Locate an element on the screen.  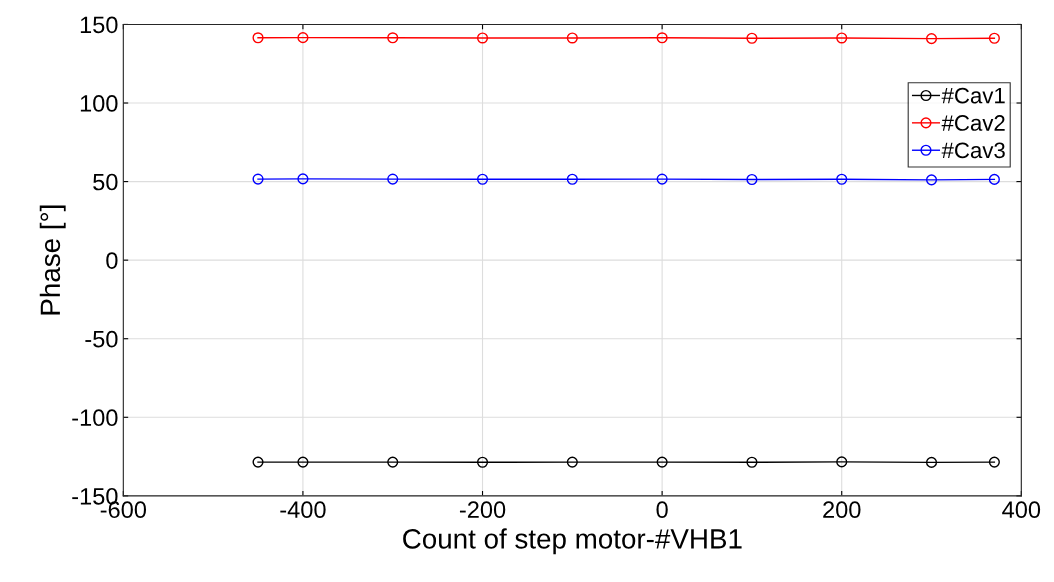
y-tick-label: -50 is located at coordinates (101, 339).